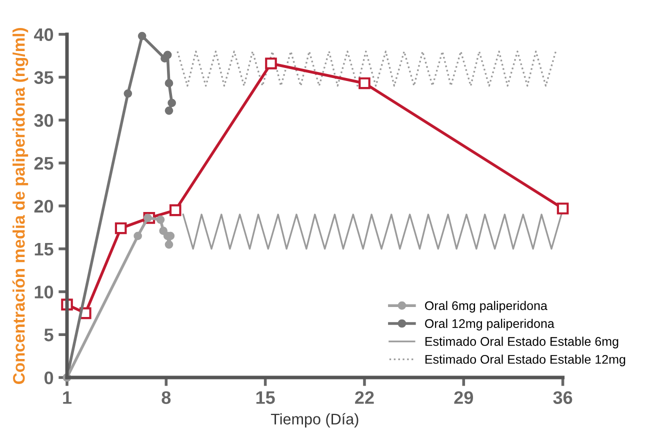 This screenshot has width=670, height=429. Describe the element at coordinates (67, 397) in the screenshot. I see `x-tick-label: 1` at that location.